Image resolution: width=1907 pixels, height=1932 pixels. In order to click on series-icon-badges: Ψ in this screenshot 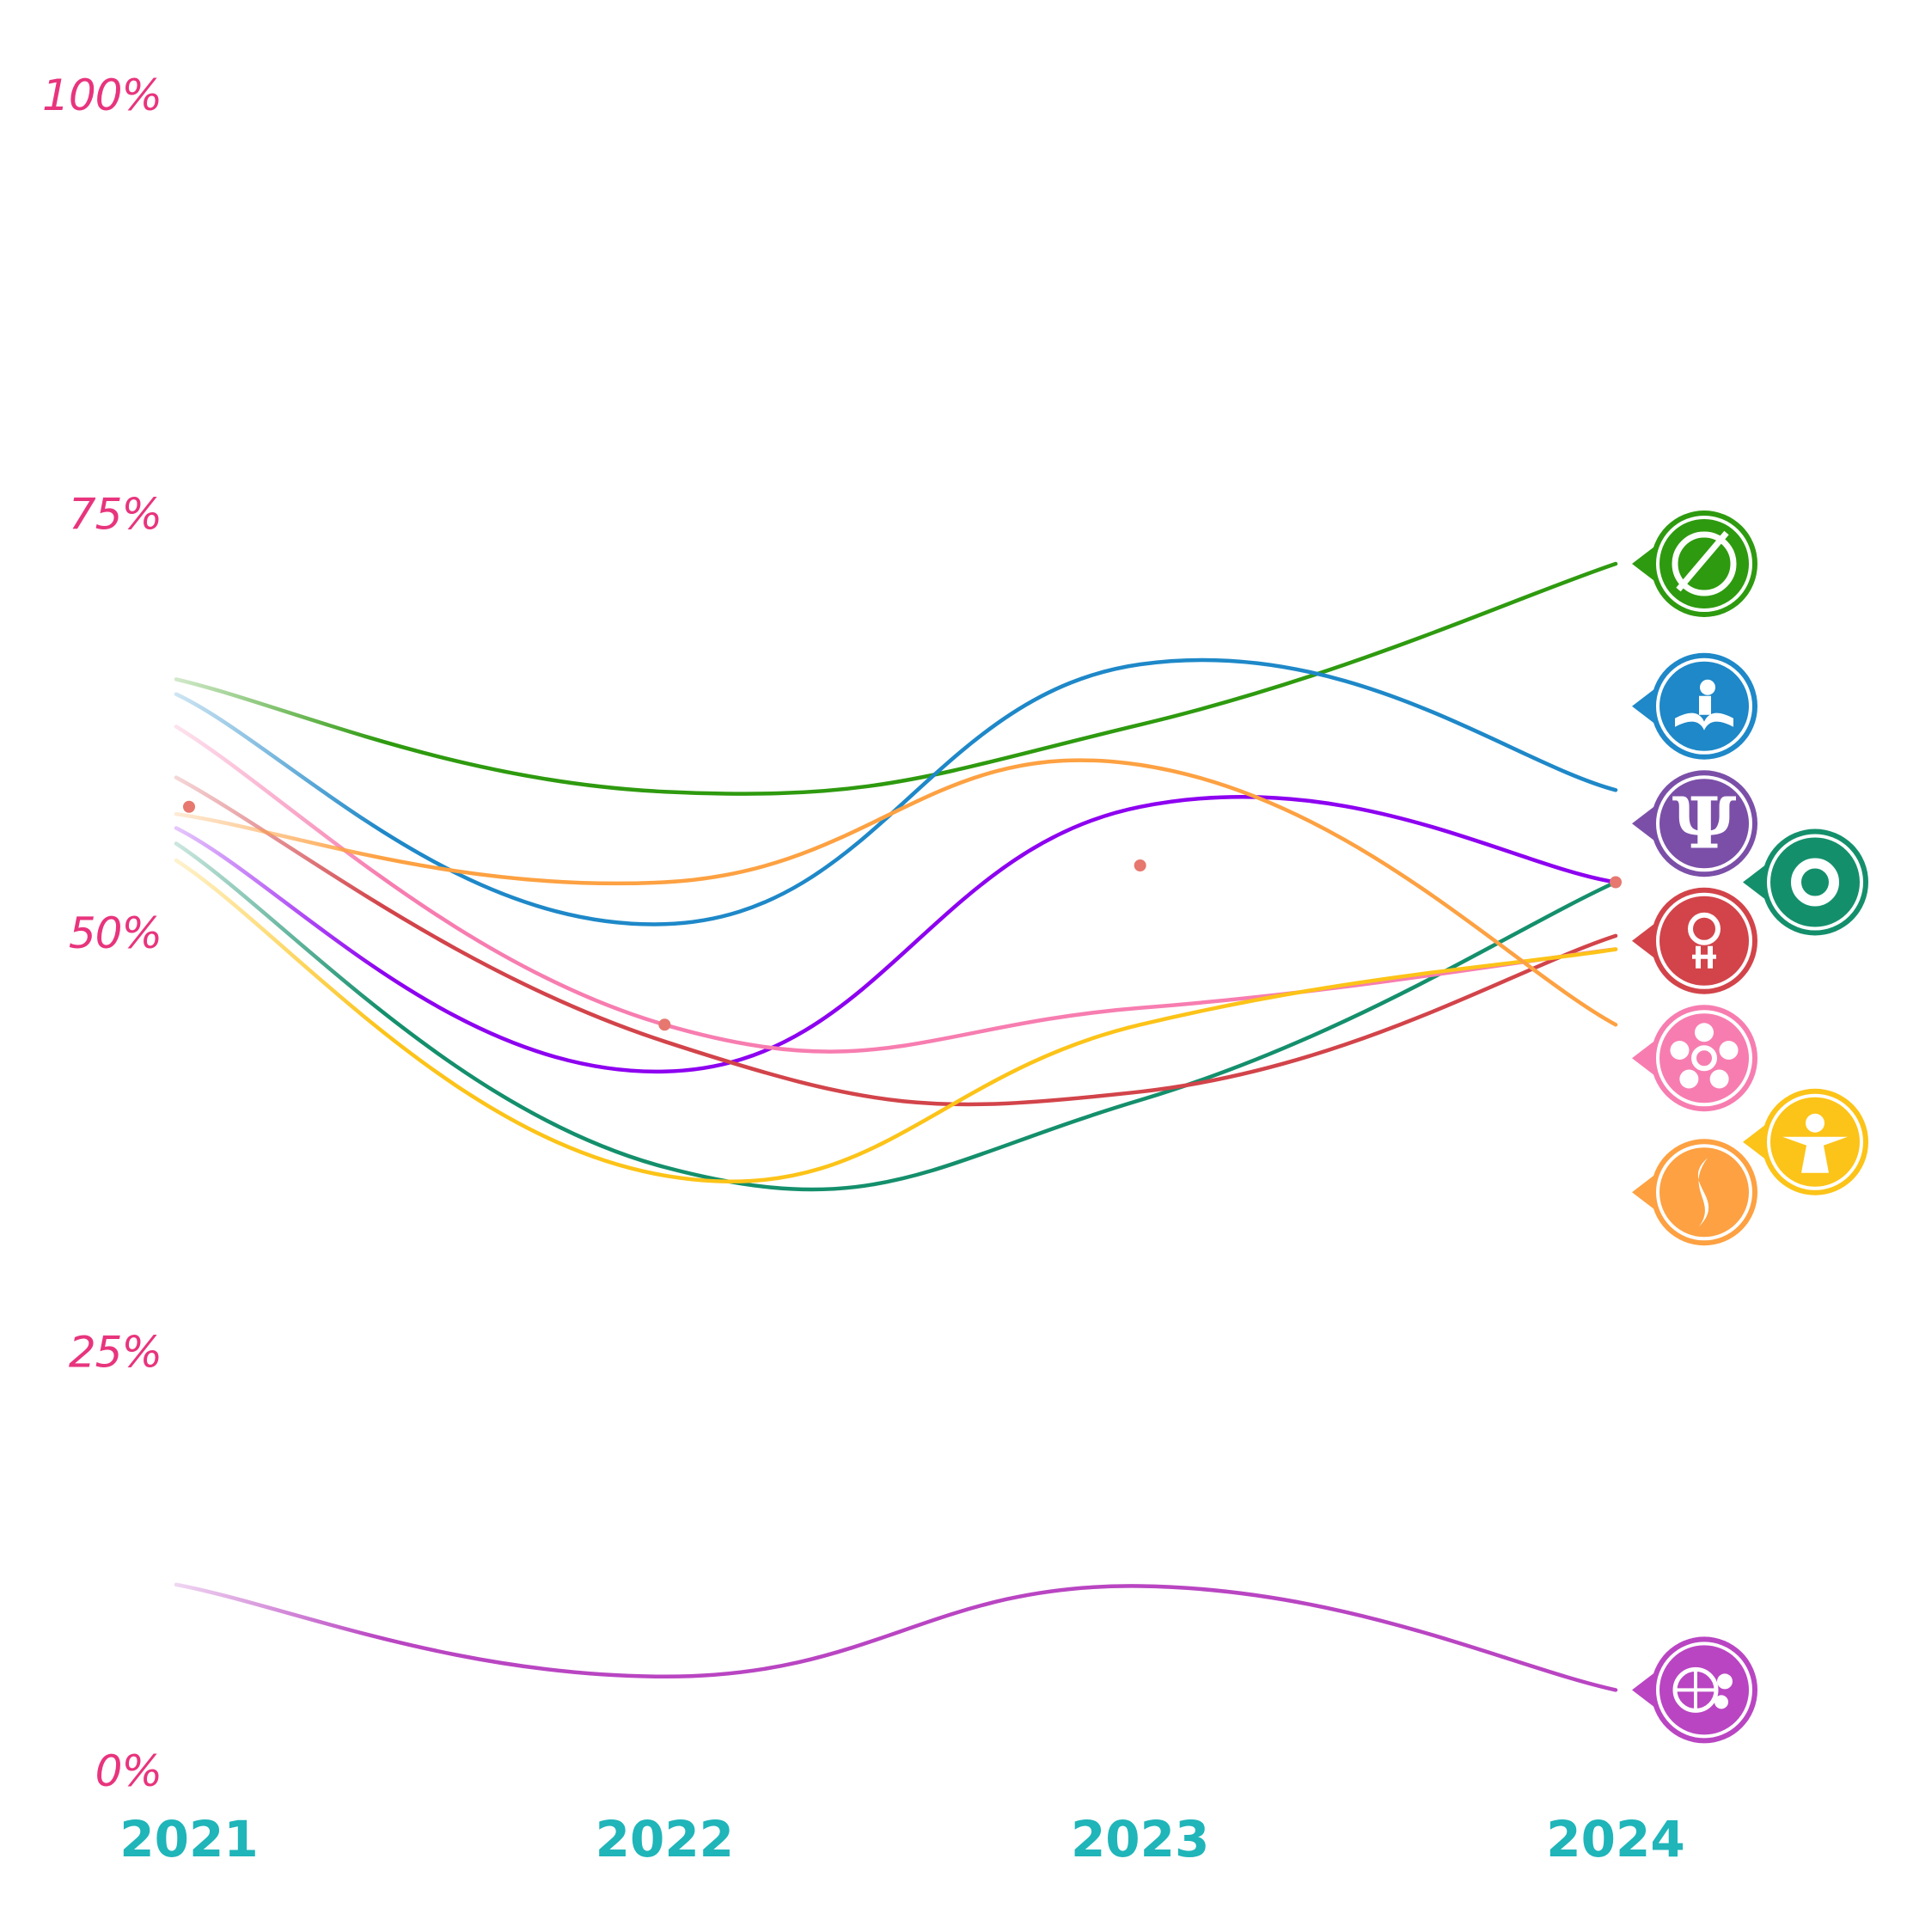, I will do `click(1750, 1127)`.